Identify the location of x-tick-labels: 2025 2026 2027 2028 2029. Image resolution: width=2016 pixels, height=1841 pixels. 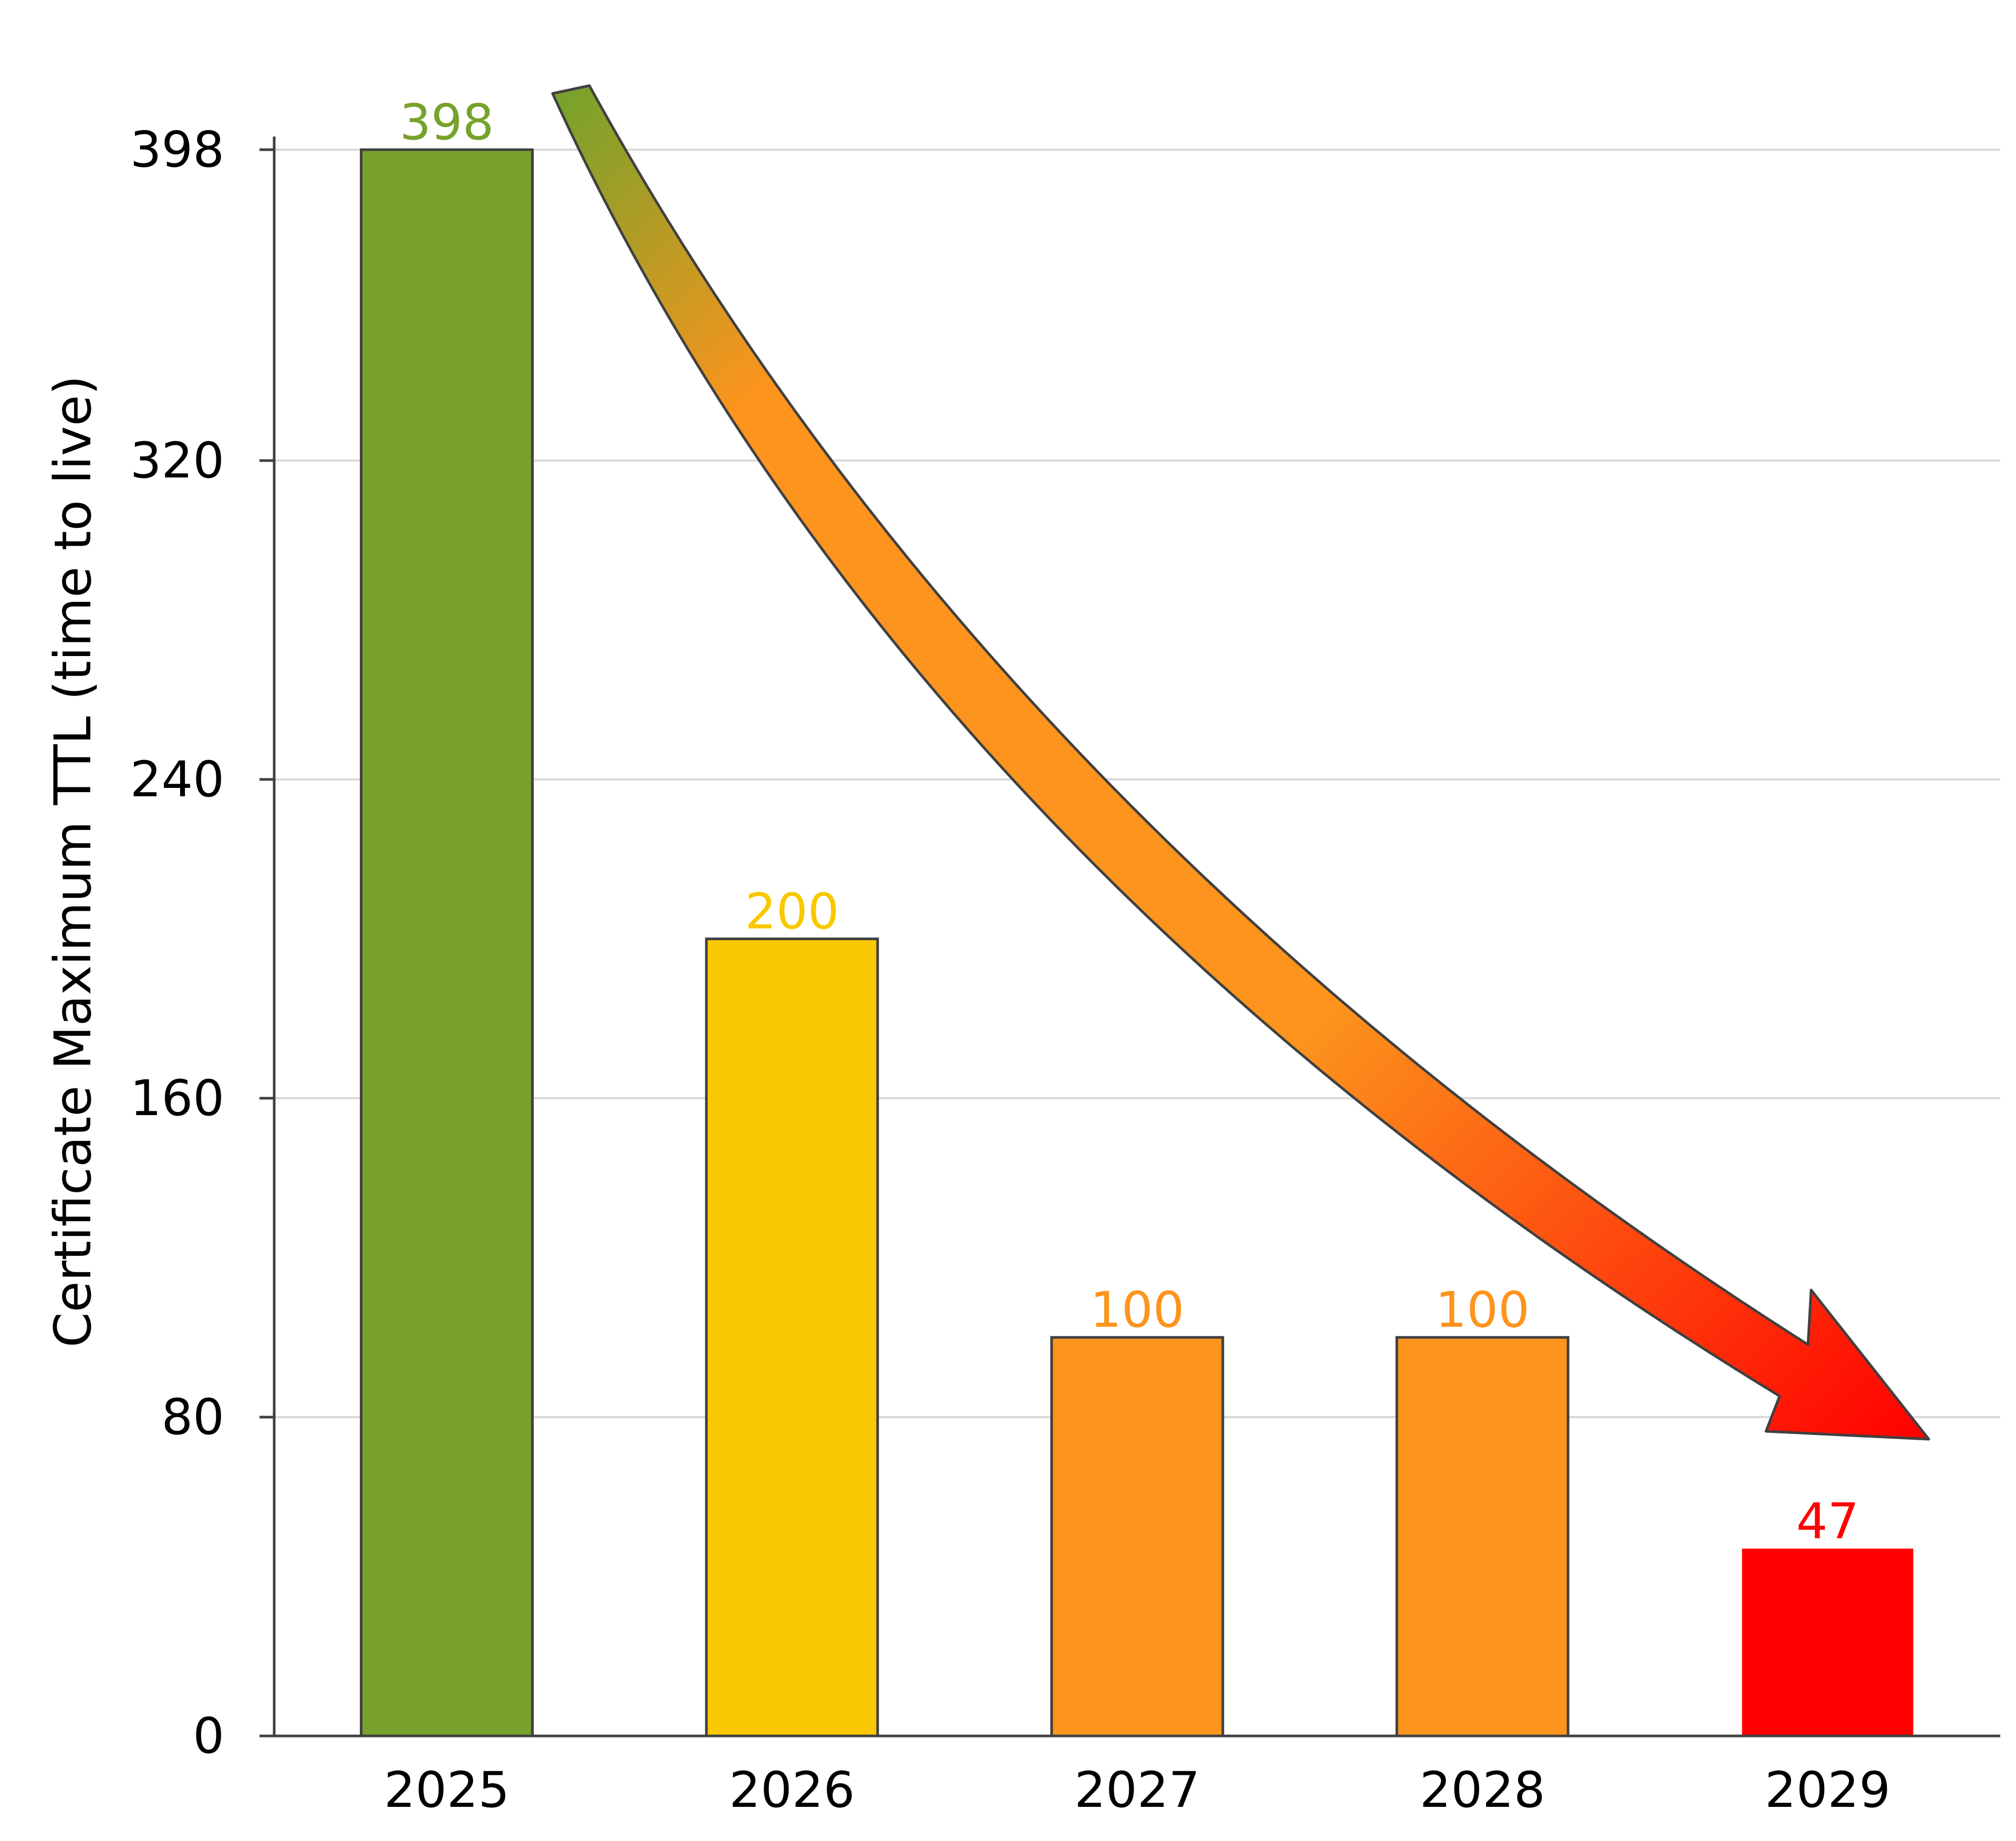
(1137, 1790).